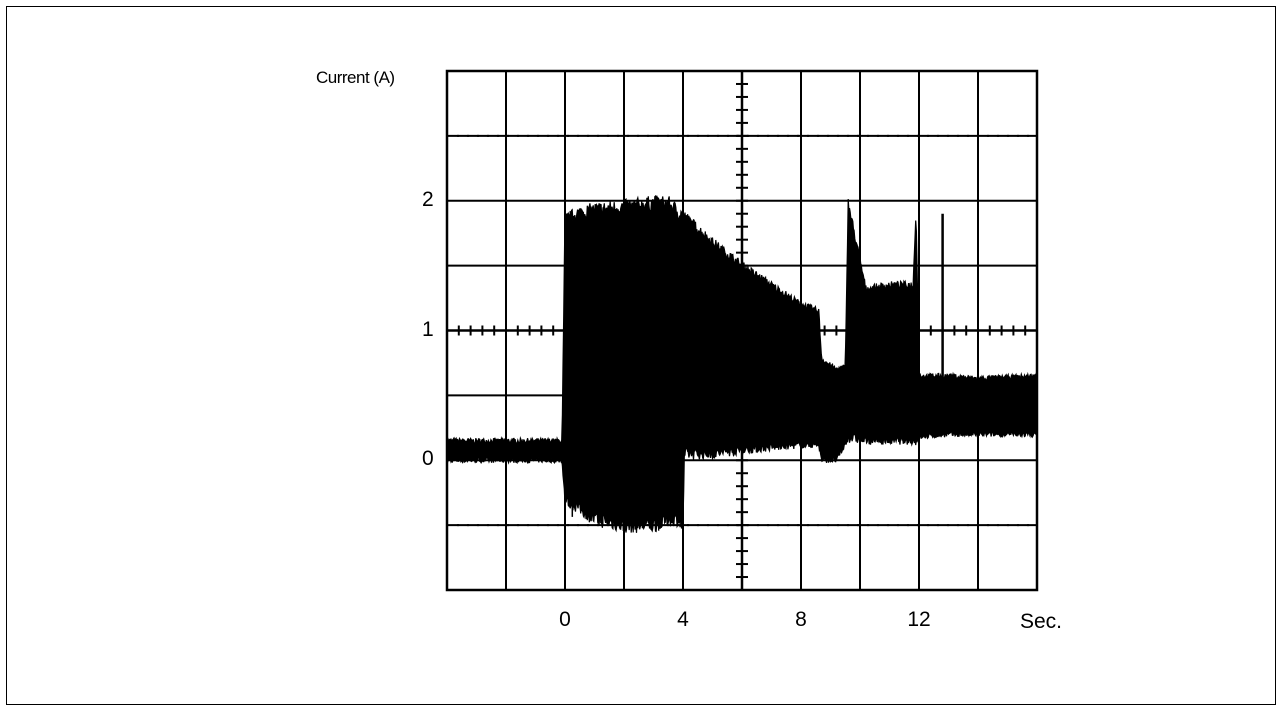  Describe the element at coordinates (919, 619) in the screenshot. I see `x-tick-label: 12` at that location.